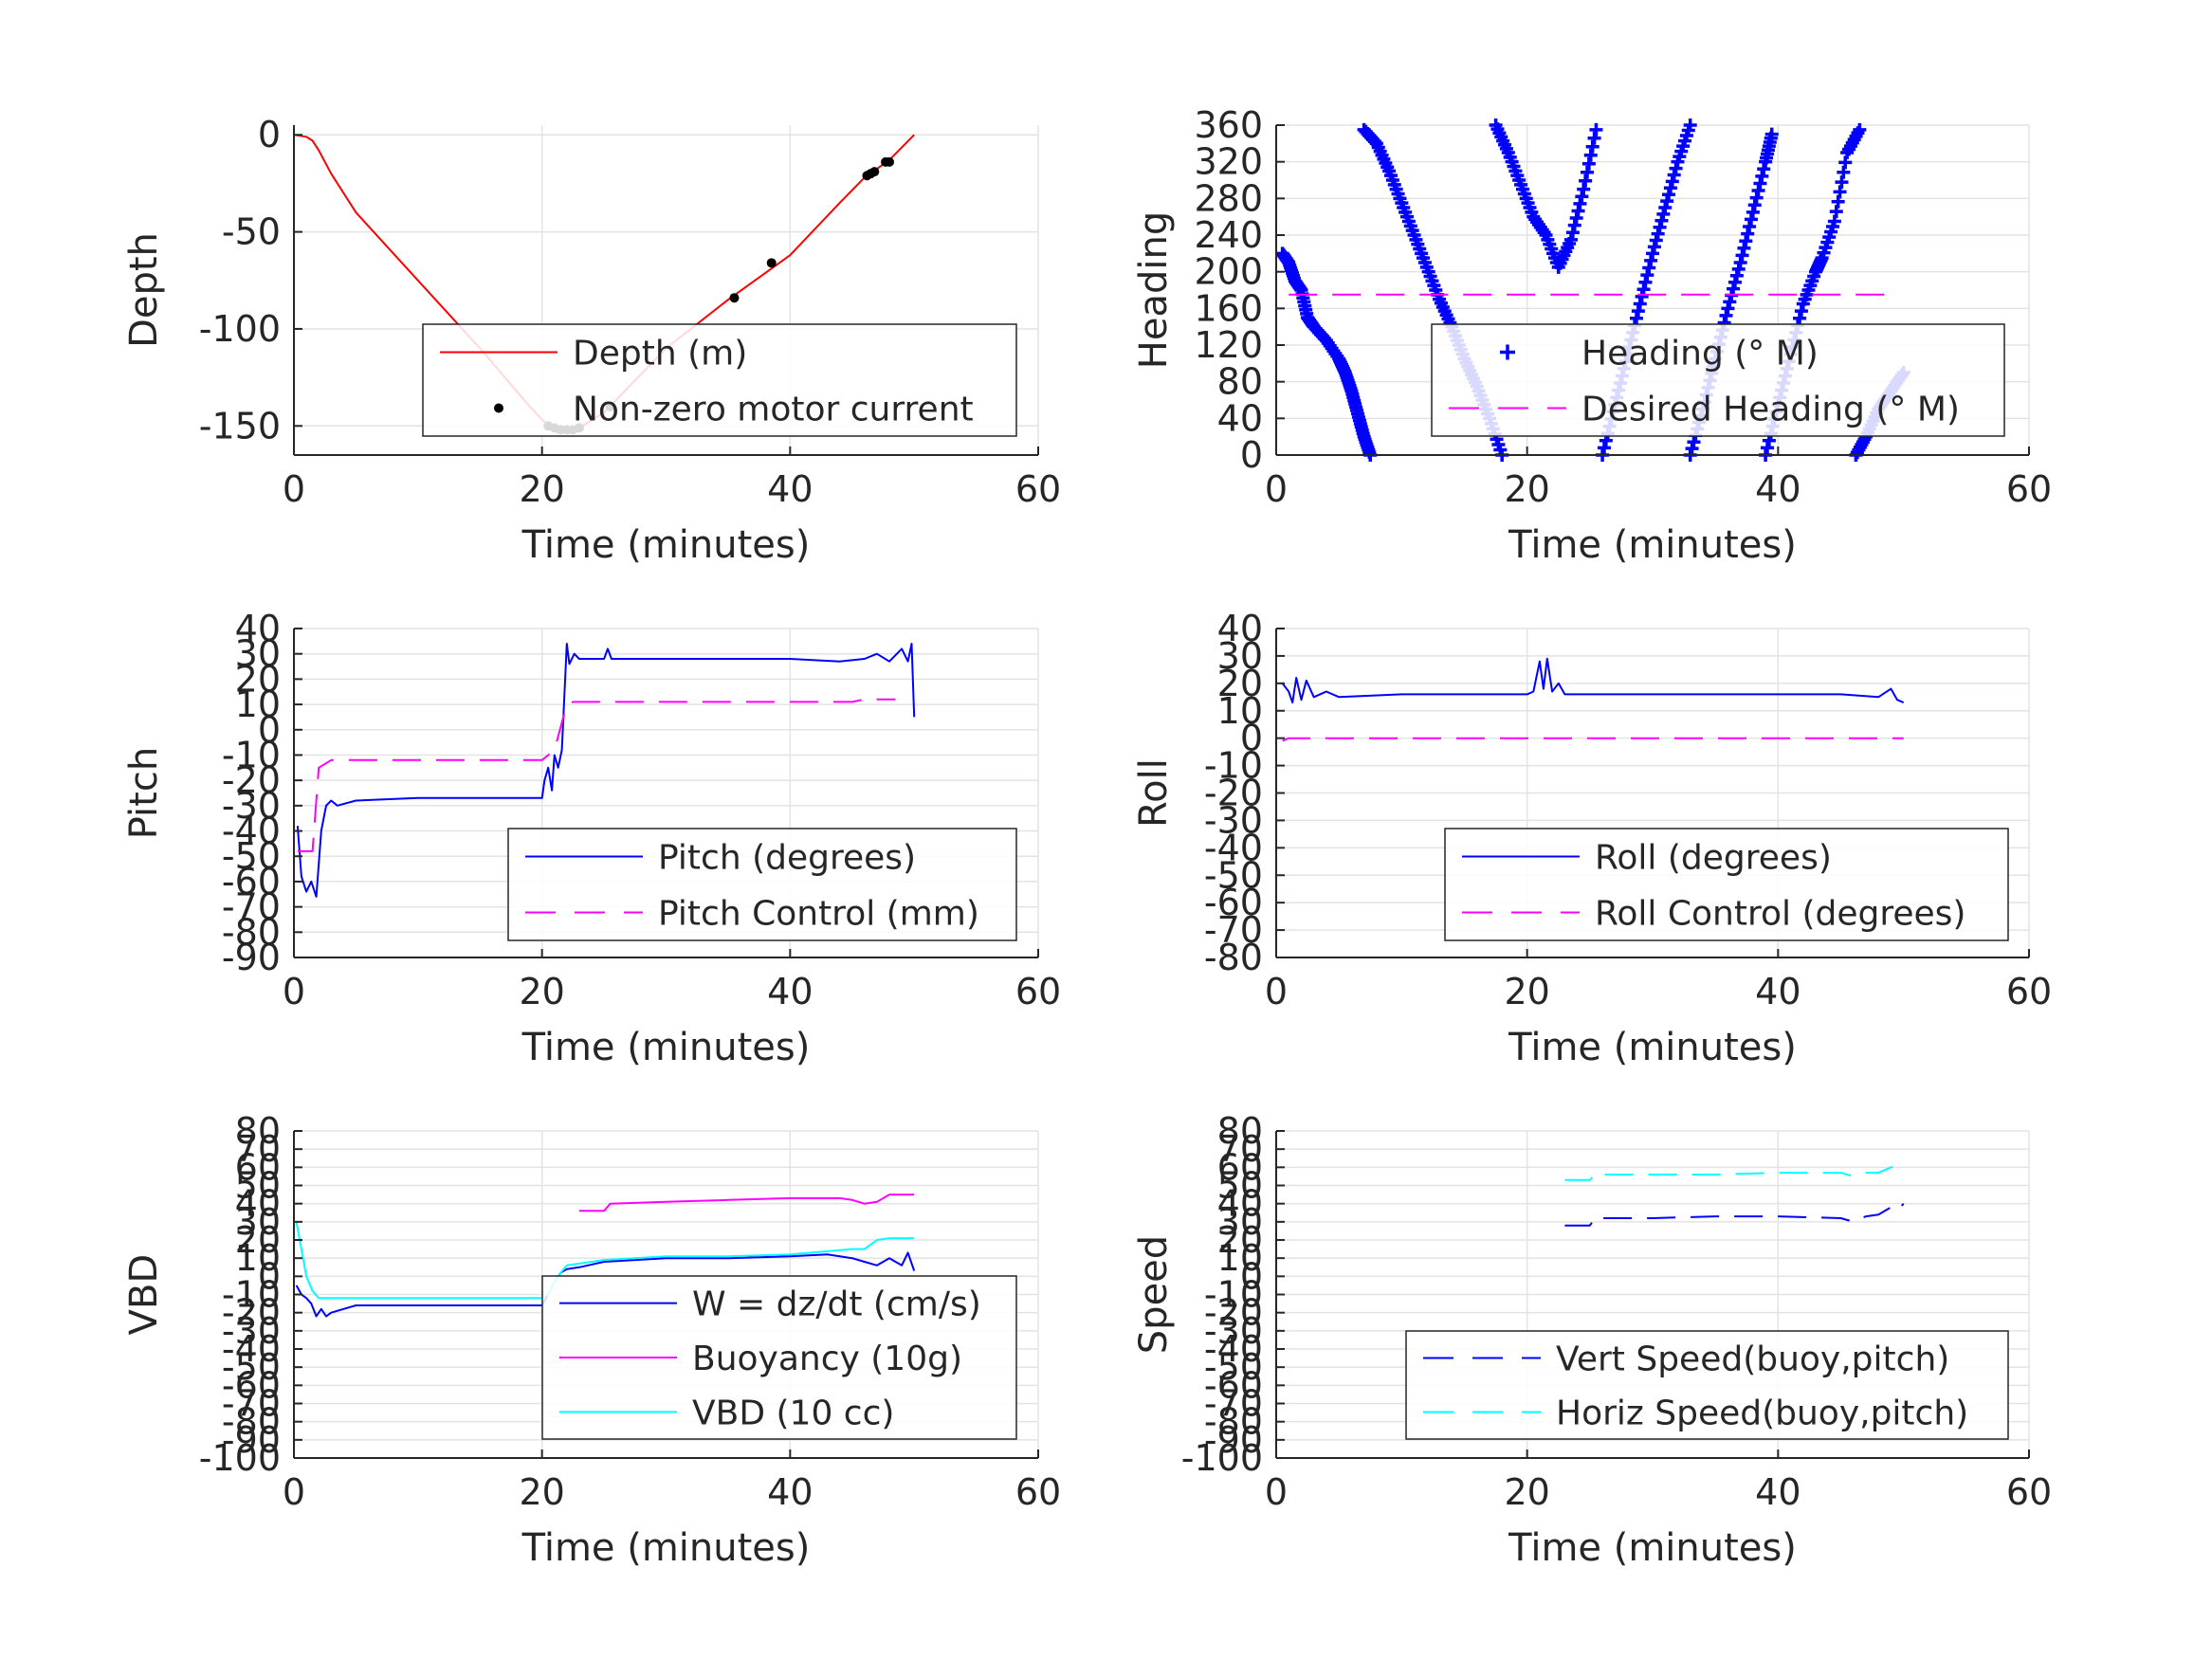 This screenshot has height=1659, width=2212. Describe the element at coordinates (827, 1359) in the screenshot. I see `legend-label: Buoyancy (10g)` at that location.